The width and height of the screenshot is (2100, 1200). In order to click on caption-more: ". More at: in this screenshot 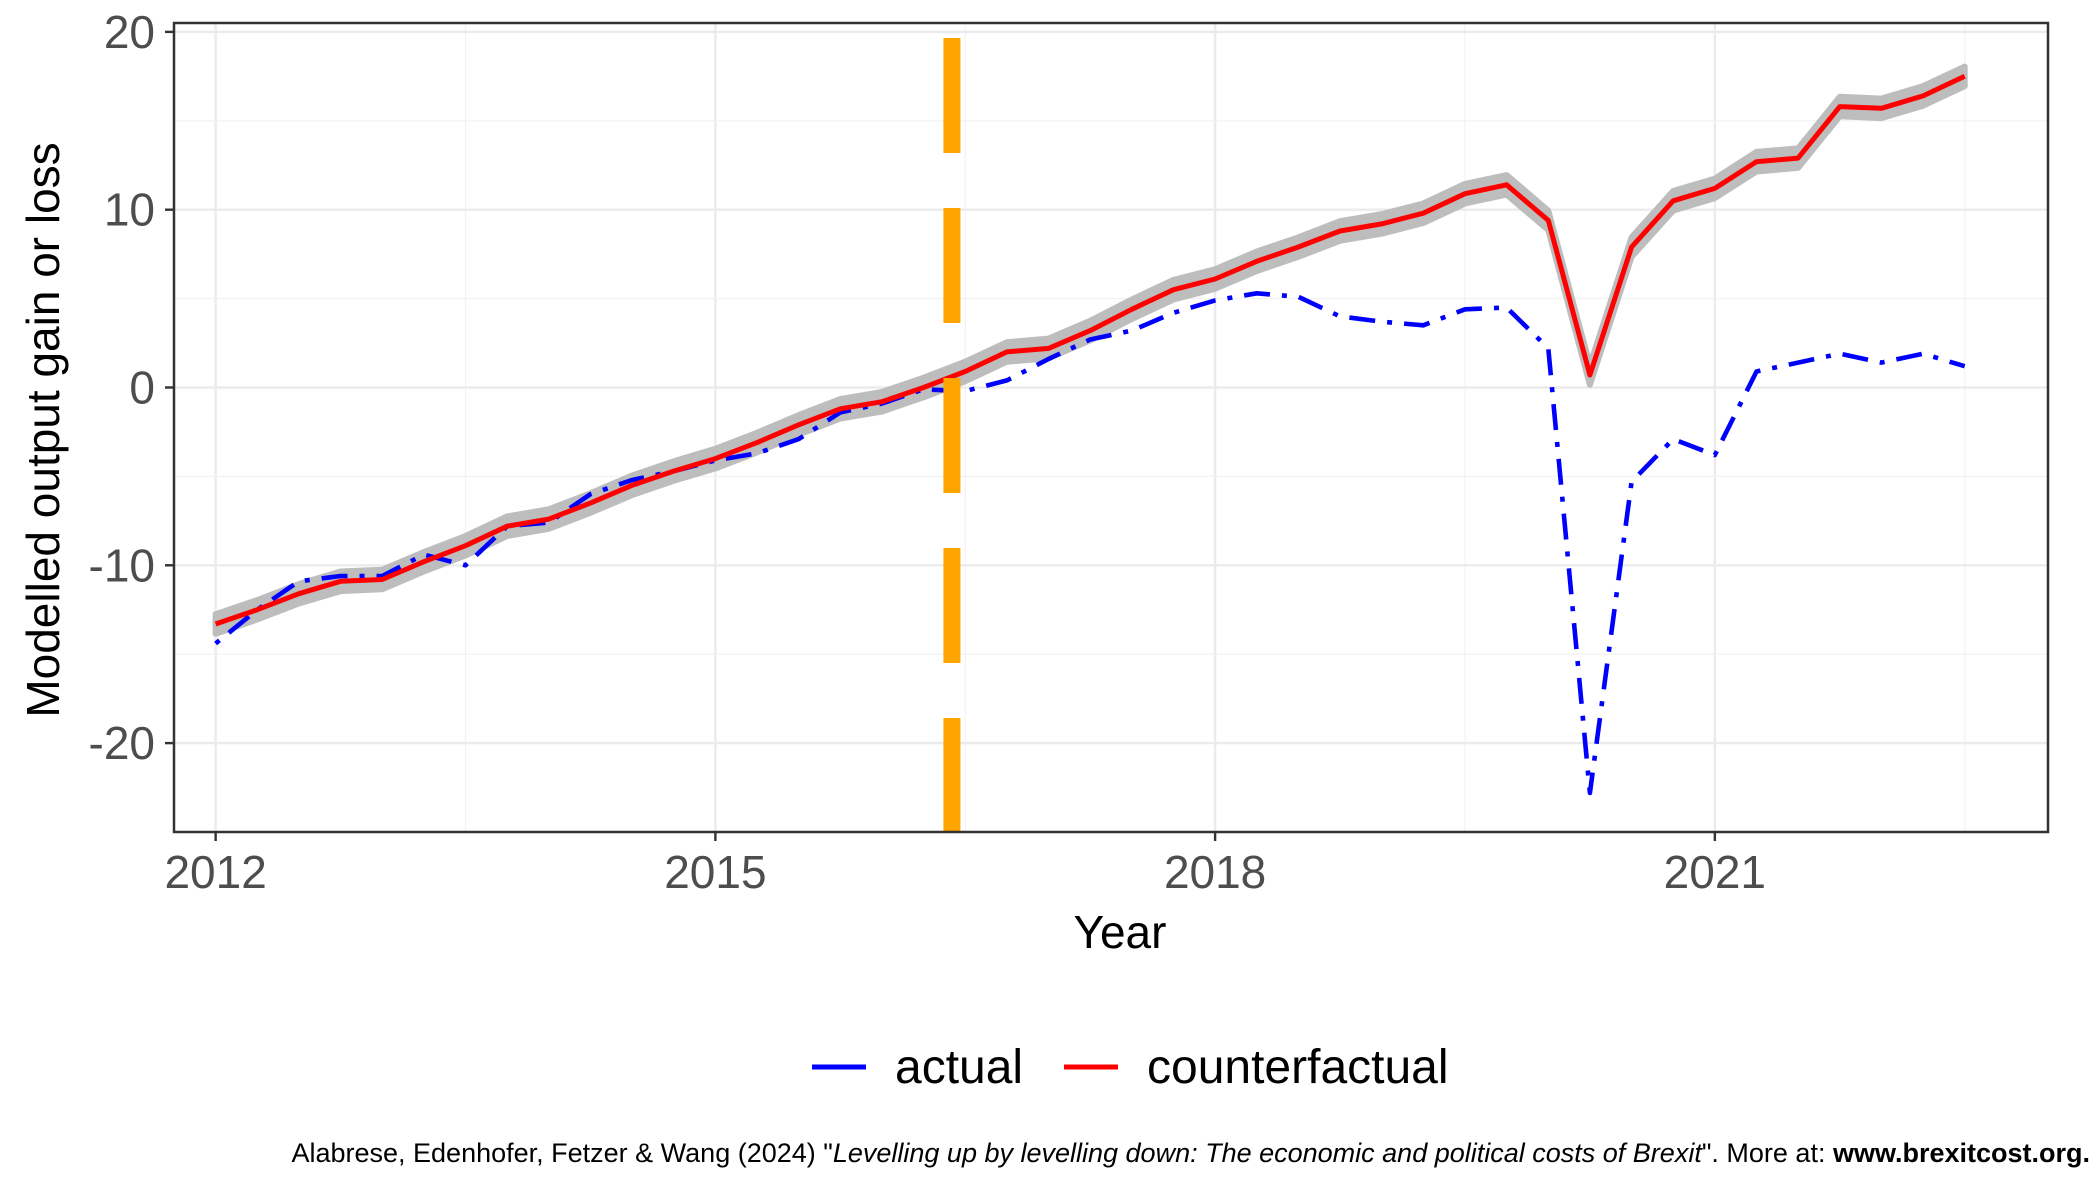, I will do `click(1767, 1153)`.